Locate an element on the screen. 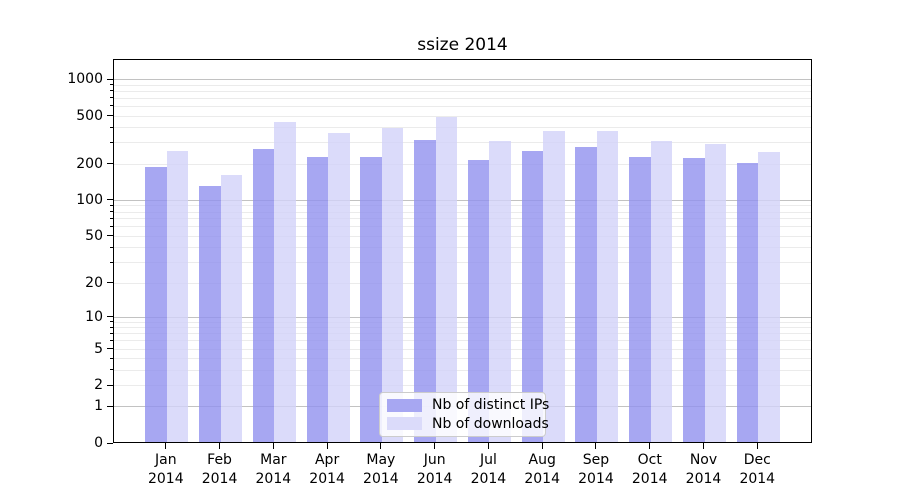 The image size is (900, 500). y-tick-label: 200 is located at coordinates (89, 163).